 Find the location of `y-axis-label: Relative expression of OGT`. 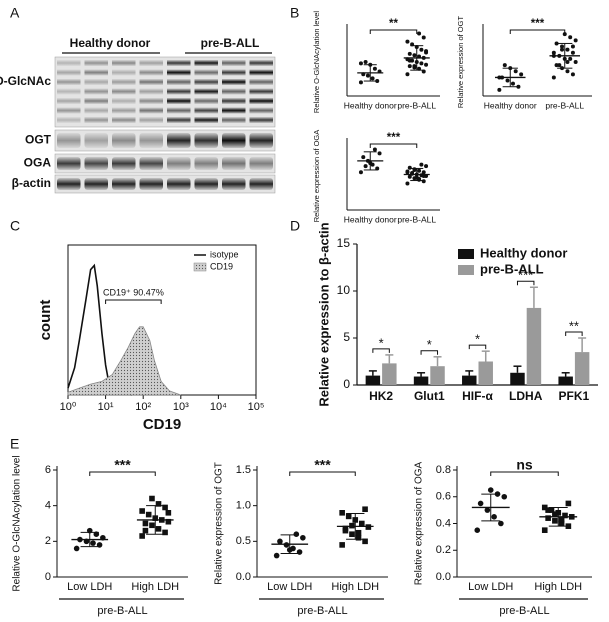

y-axis-label: Relative expression of OGT is located at coordinates (460, 62).